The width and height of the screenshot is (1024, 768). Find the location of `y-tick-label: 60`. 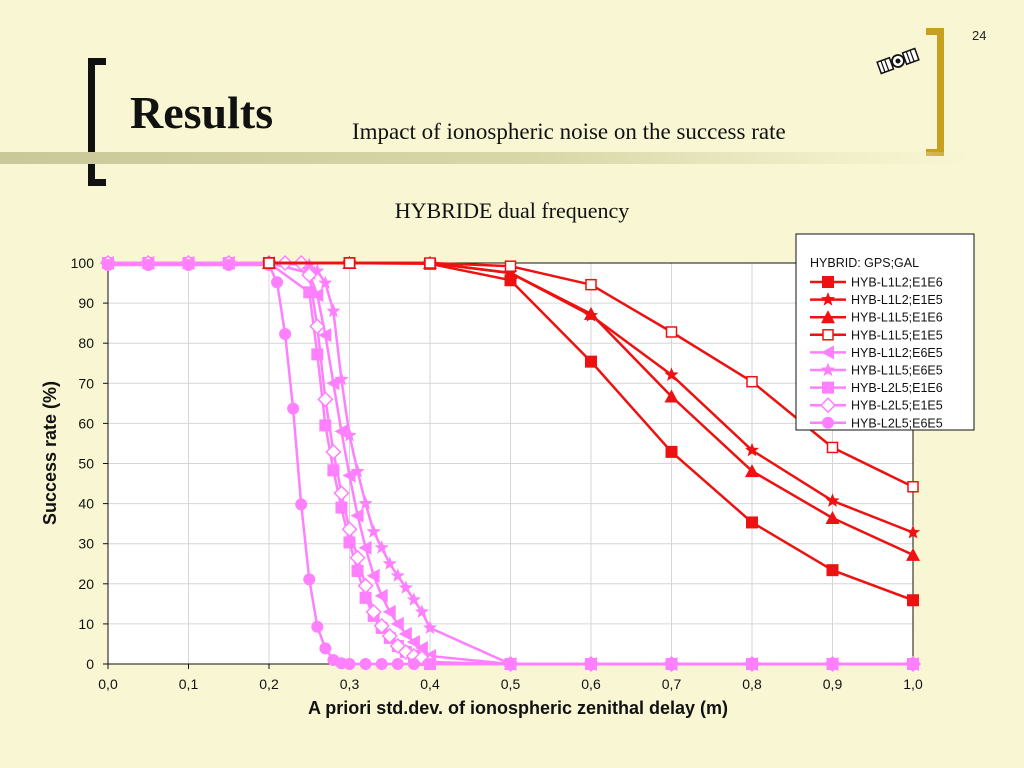

y-tick-label: 60 is located at coordinates (86, 423).